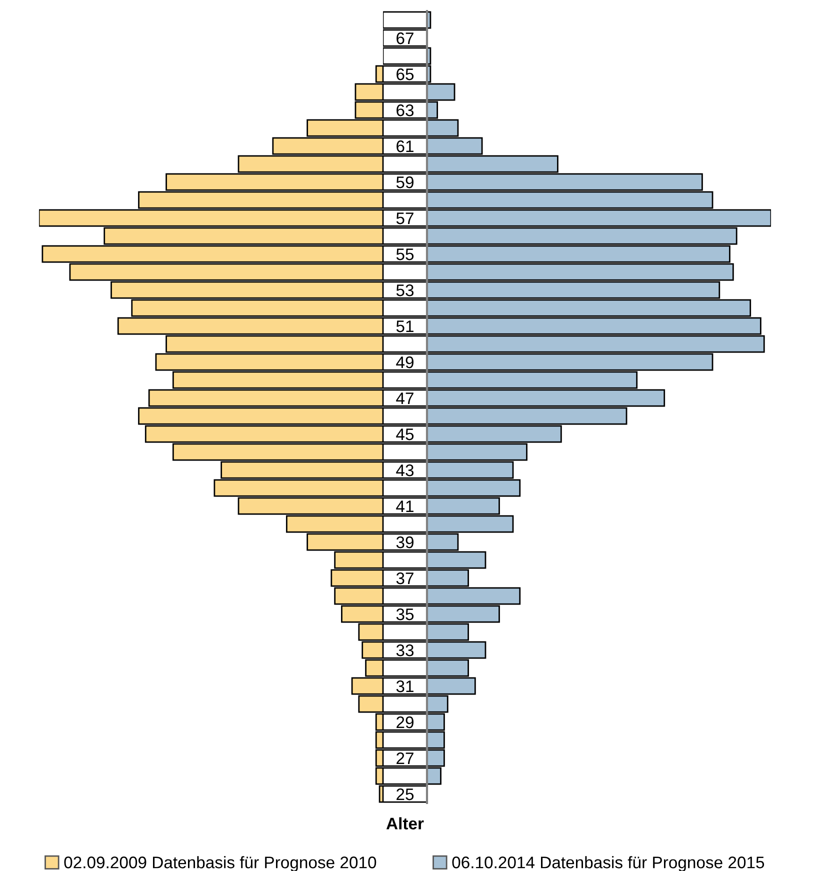 The width and height of the screenshot is (816, 871). I want to click on y-tick-label: 49, so click(405, 362).